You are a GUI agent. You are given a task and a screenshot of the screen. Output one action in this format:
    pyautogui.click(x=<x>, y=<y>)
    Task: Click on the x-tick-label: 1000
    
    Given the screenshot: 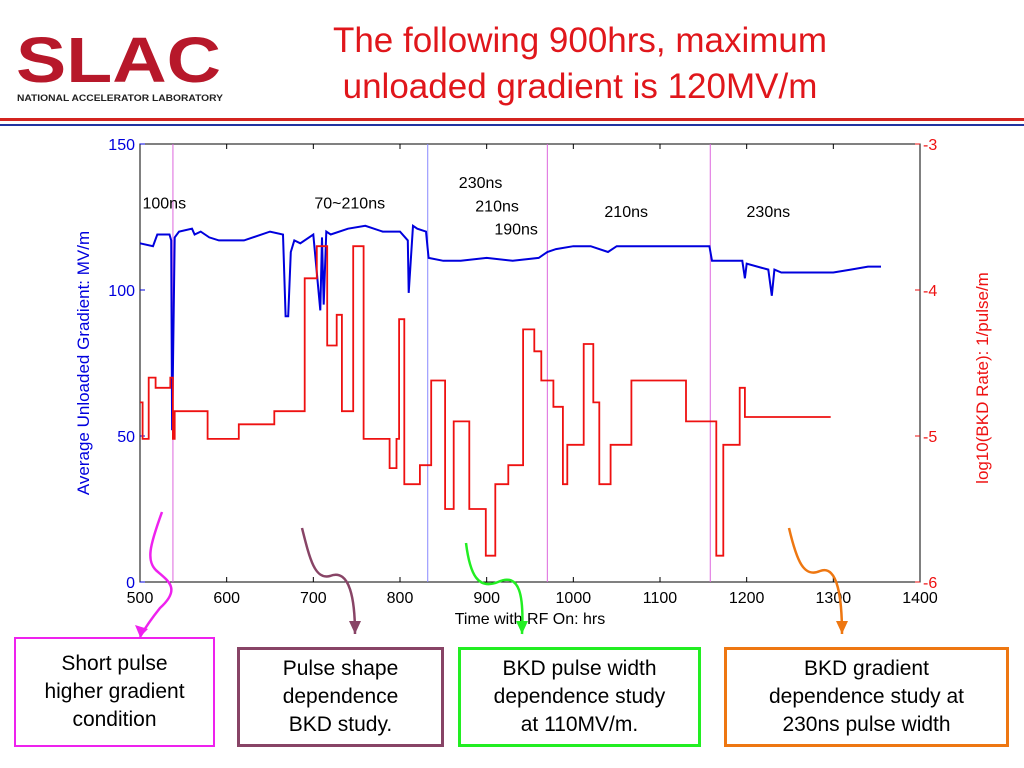 What is the action you would take?
    pyautogui.click(x=574, y=598)
    